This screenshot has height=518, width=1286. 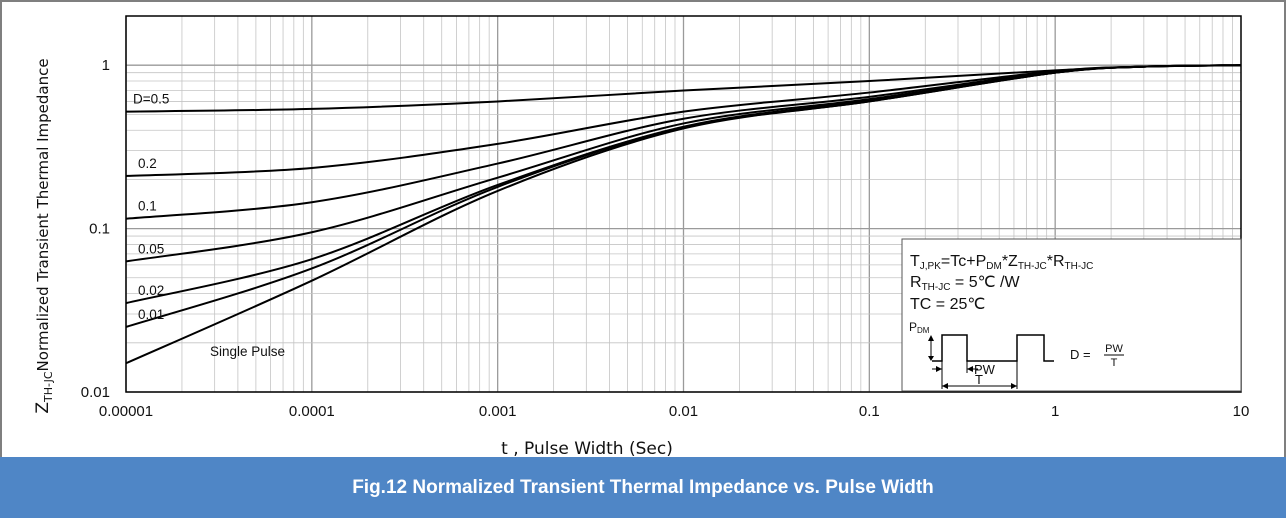 I want to click on duty-numerator: PW, so click(x=1114, y=349).